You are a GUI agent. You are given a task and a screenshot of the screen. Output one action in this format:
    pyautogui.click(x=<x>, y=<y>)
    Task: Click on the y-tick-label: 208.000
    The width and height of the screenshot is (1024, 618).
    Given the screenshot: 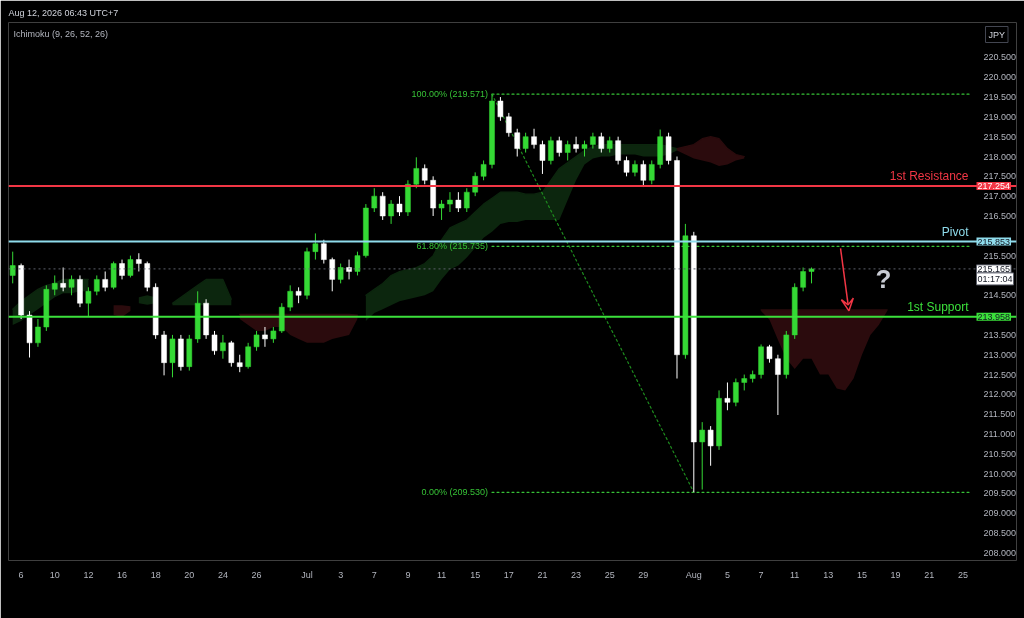 What is the action you would take?
    pyautogui.click(x=1000, y=552)
    